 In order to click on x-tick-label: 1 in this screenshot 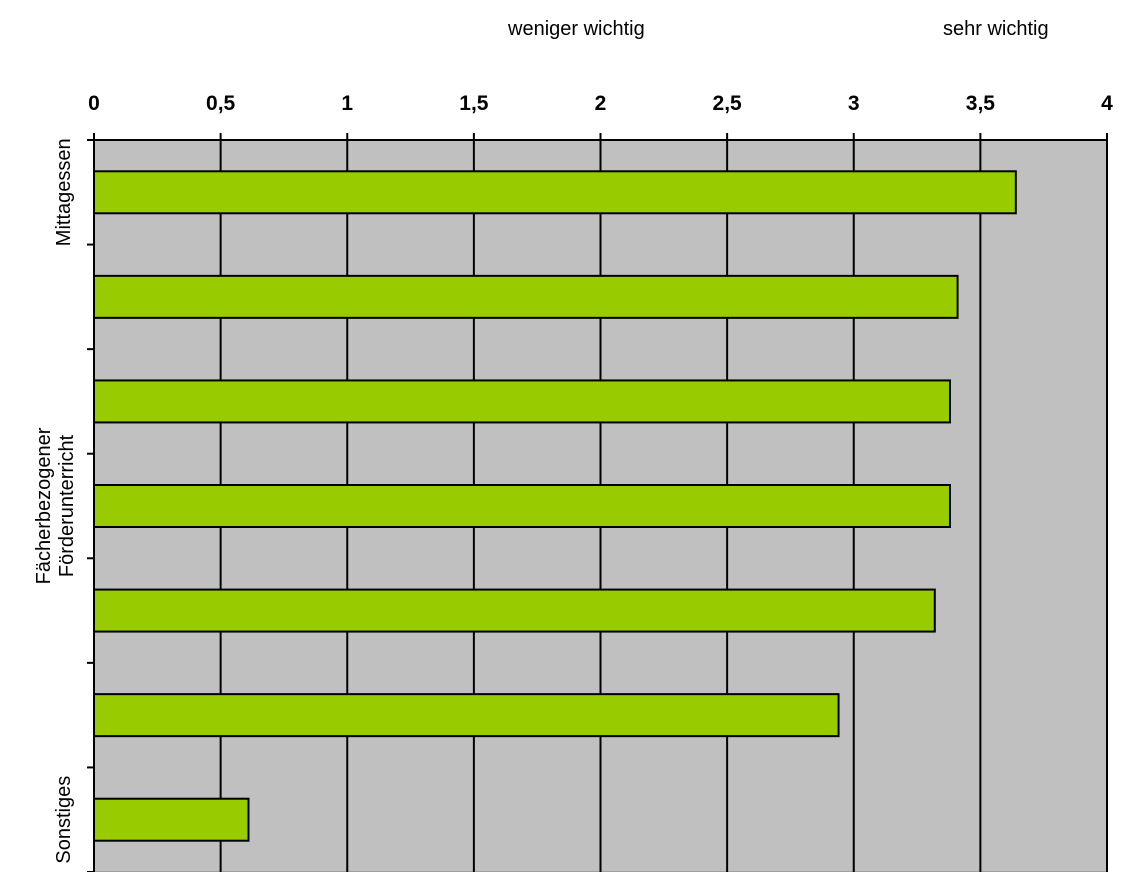, I will do `click(347, 103)`.